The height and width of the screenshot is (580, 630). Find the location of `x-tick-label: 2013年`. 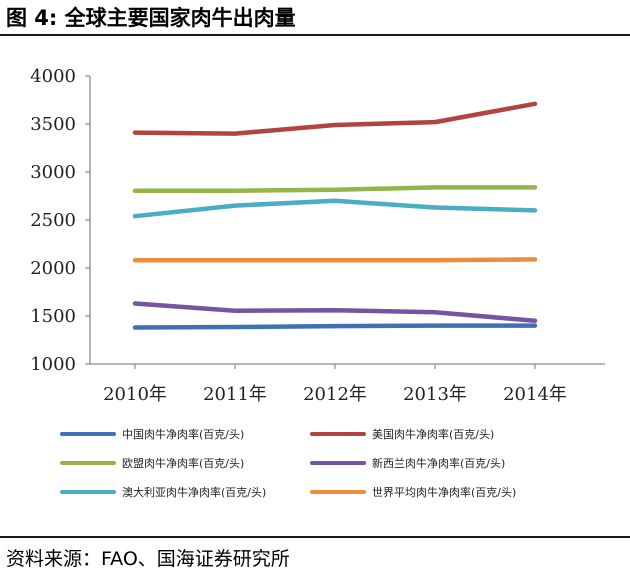

x-tick-label: 2013年 is located at coordinates (435, 394).